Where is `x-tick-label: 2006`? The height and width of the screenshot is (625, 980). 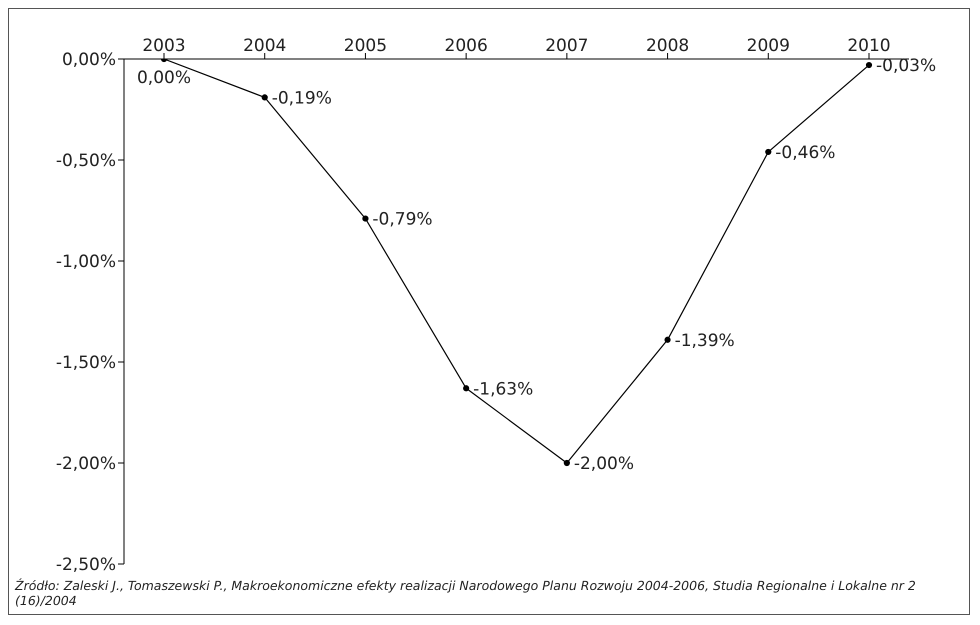
x-tick-label: 2006 is located at coordinates (466, 46).